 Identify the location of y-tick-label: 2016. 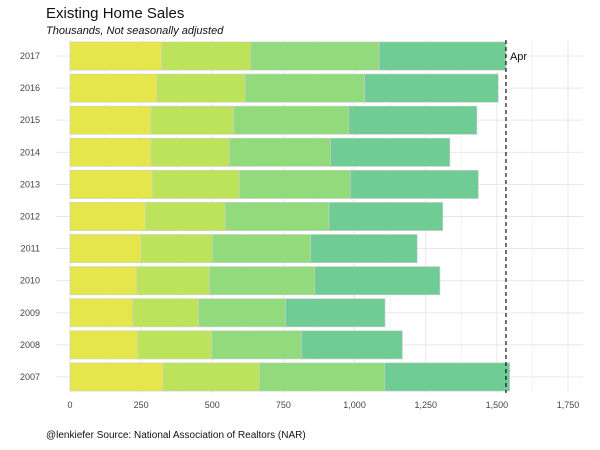
(30, 88).